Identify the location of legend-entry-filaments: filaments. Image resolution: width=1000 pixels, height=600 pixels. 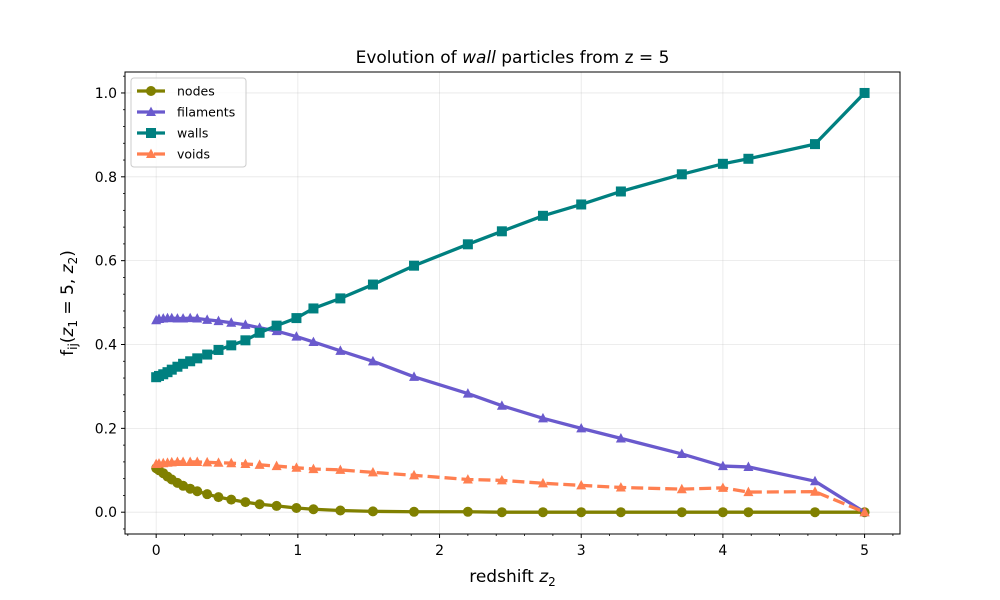
(186, 112).